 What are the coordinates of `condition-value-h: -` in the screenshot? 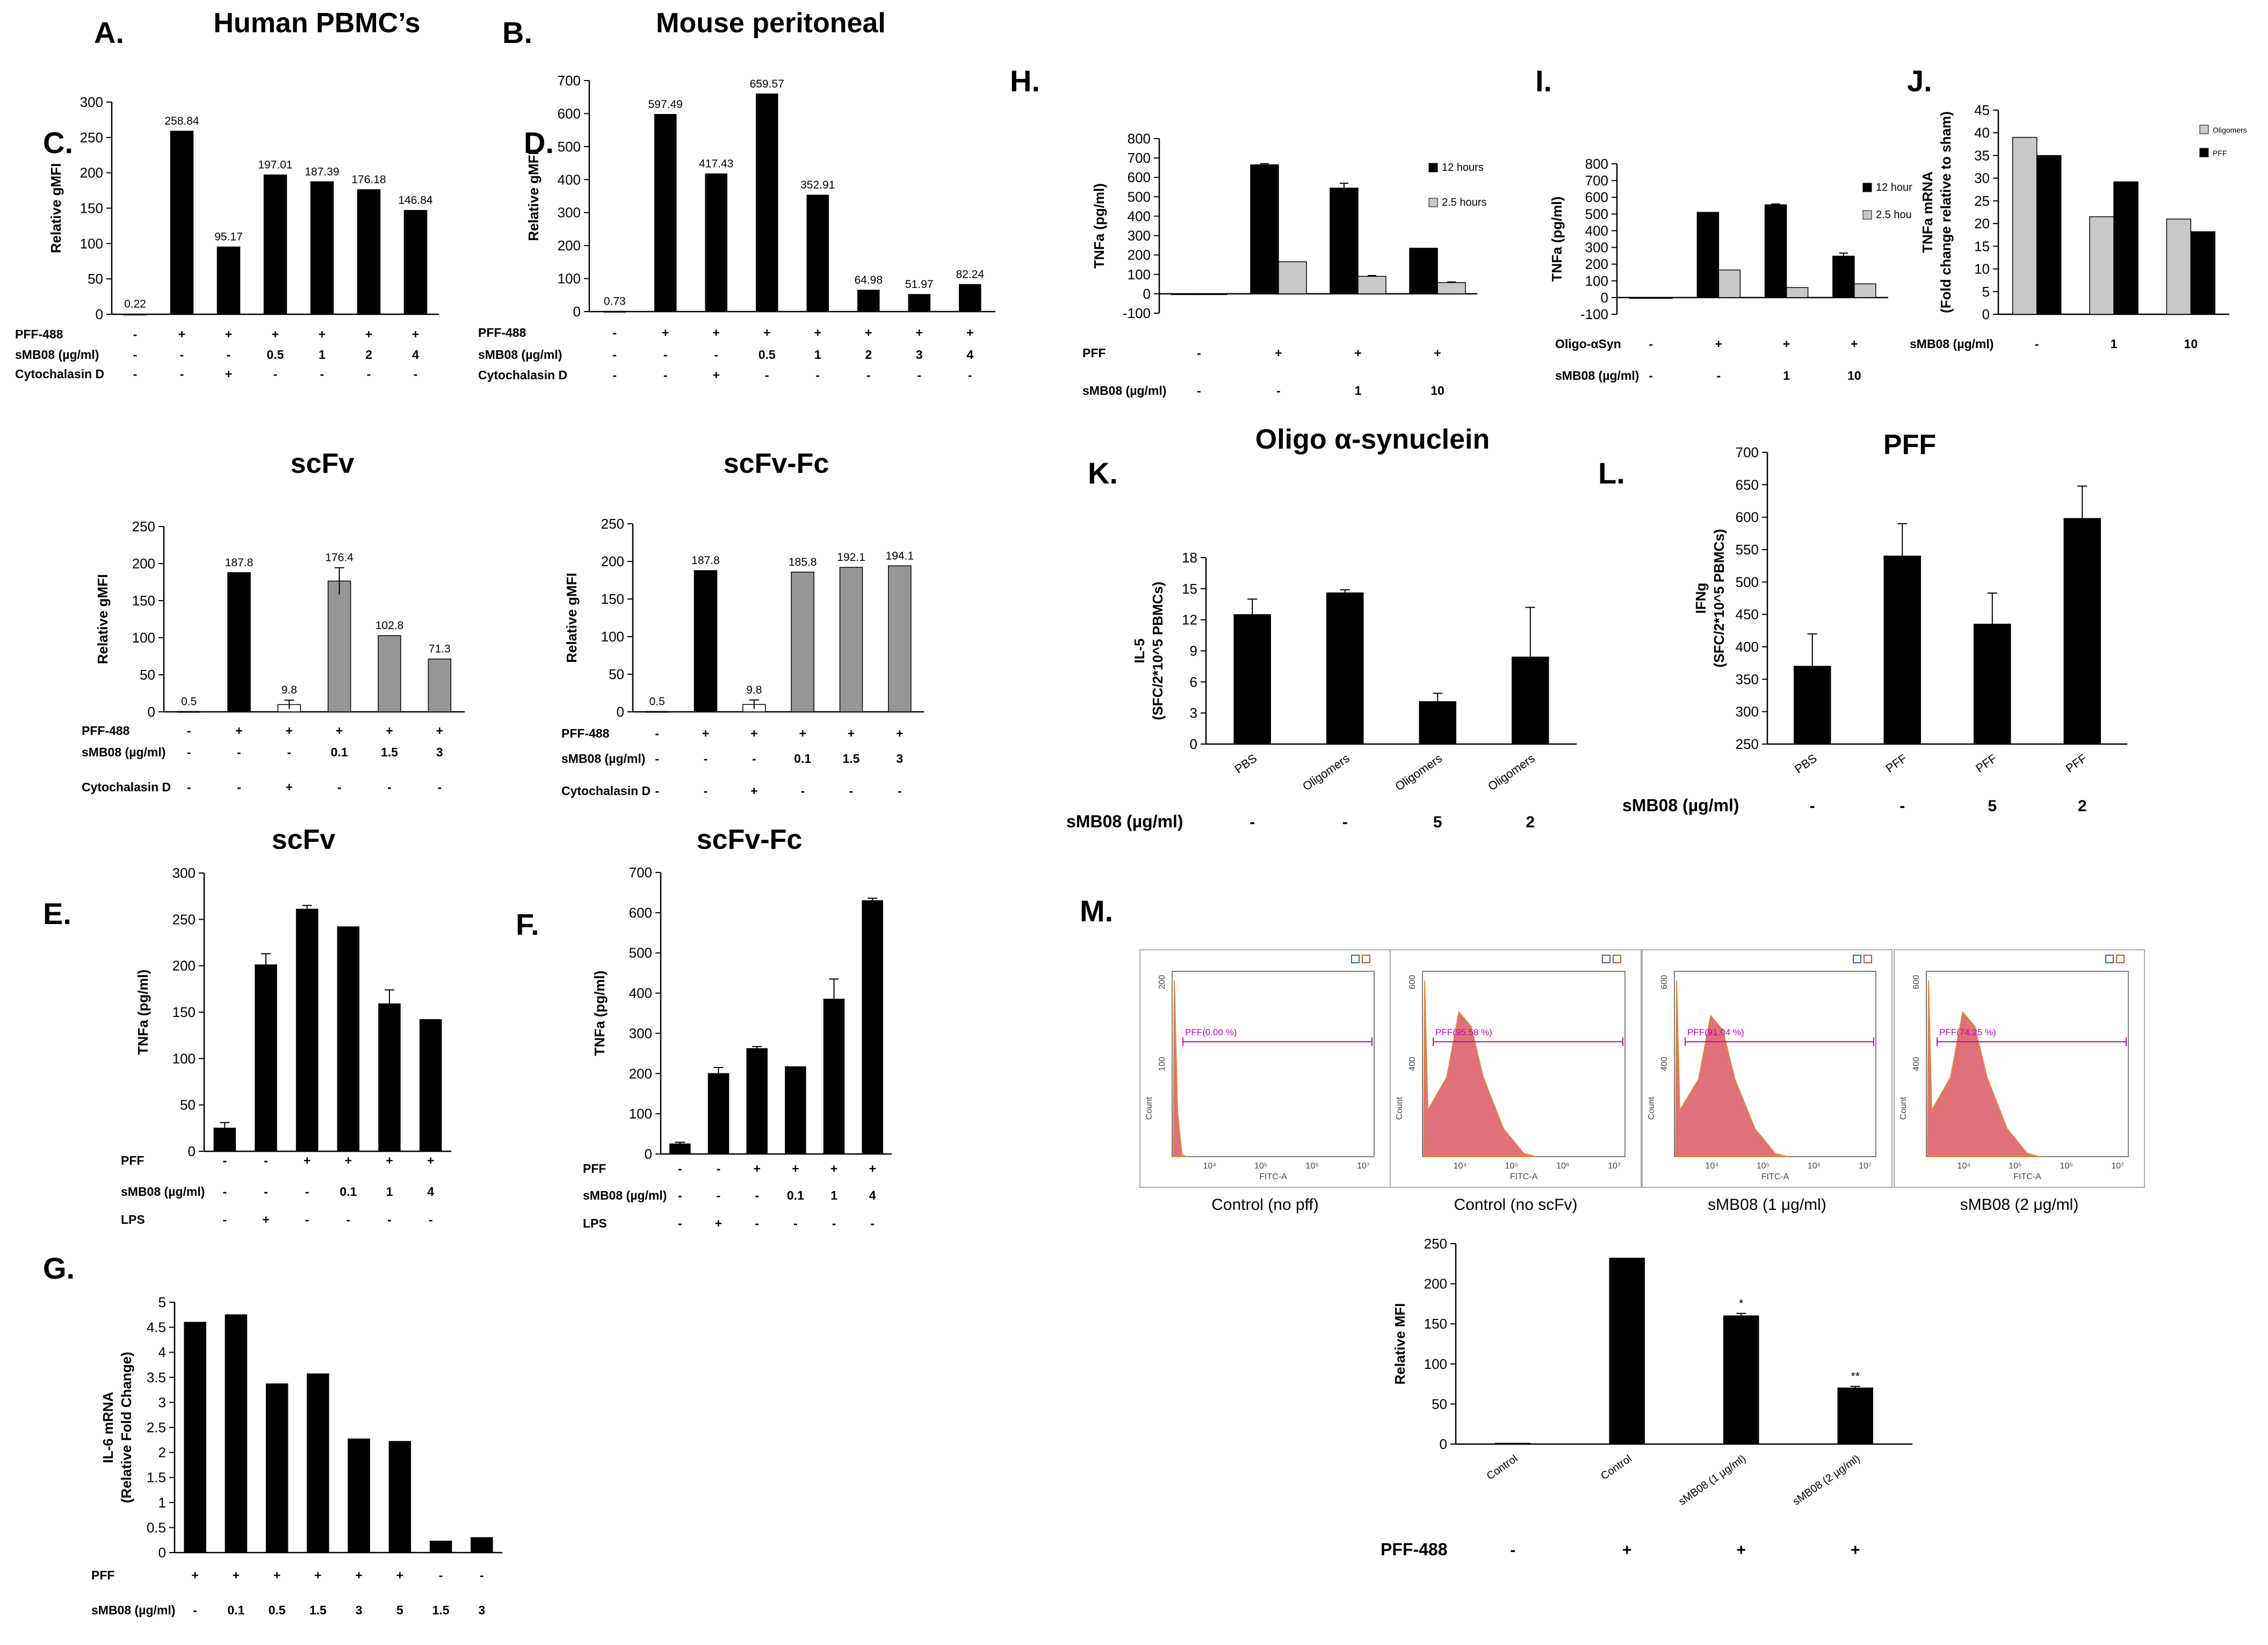 It's located at (1199, 353).